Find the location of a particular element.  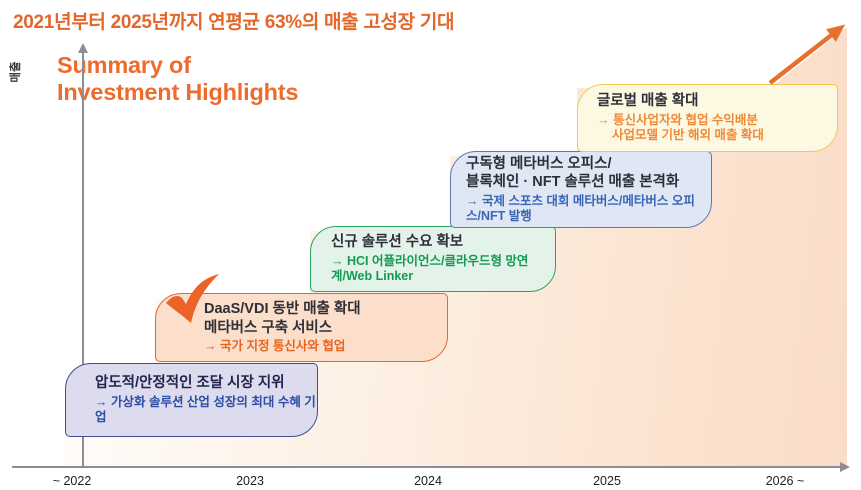

y-axis-line is located at coordinates (83, 259).